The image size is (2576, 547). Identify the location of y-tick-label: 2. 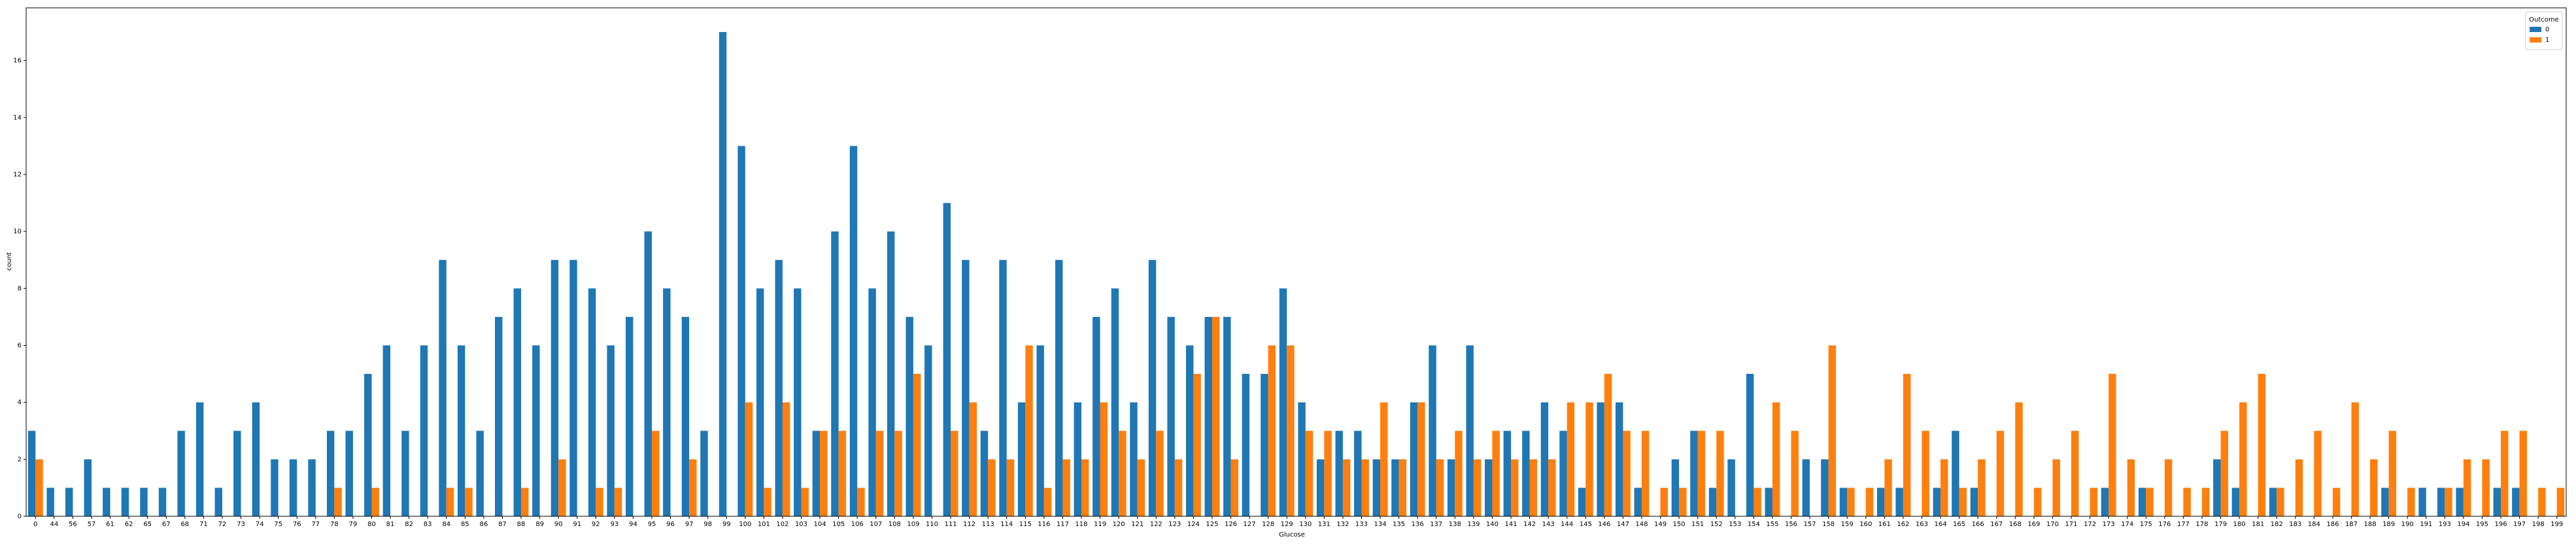
(20, 459).